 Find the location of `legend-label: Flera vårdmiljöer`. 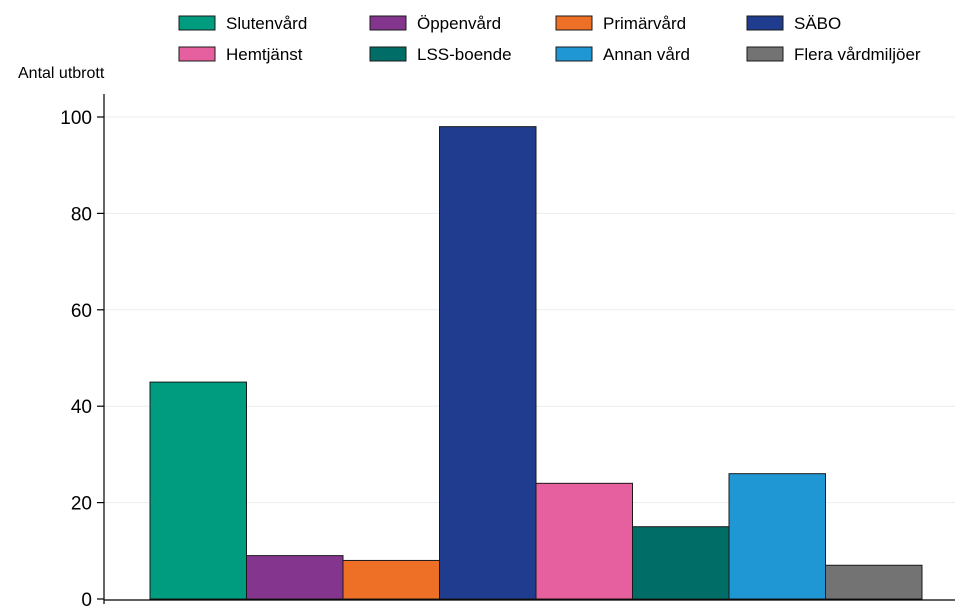

legend-label: Flera vårdmiljöer is located at coordinates (857, 54).